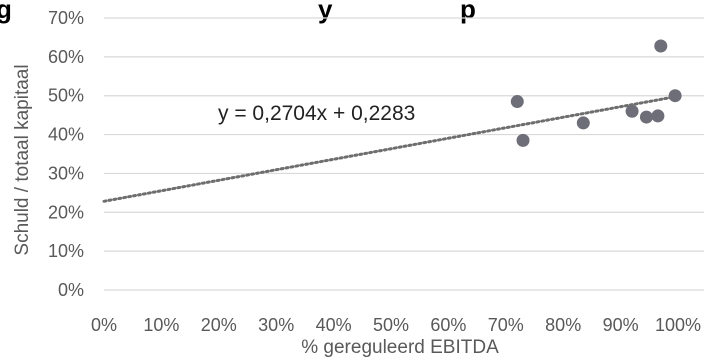 The height and width of the screenshot is (358, 709). Describe the element at coordinates (448, 325) in the screenshot. I see `x-tick-label: 60%` at that location.